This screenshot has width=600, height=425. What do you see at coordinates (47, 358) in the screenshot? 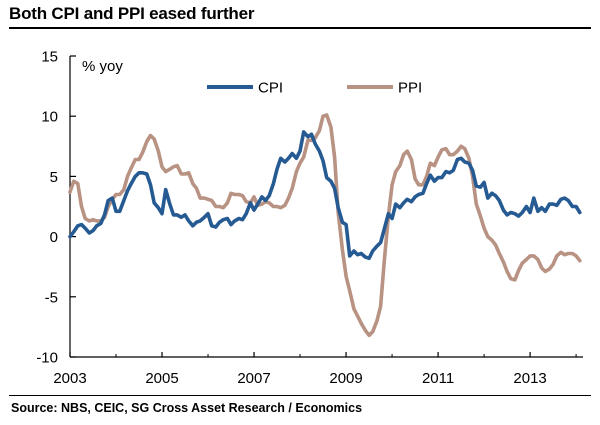
I see `y-tick-label: -10` at bounding box center [47, 358].